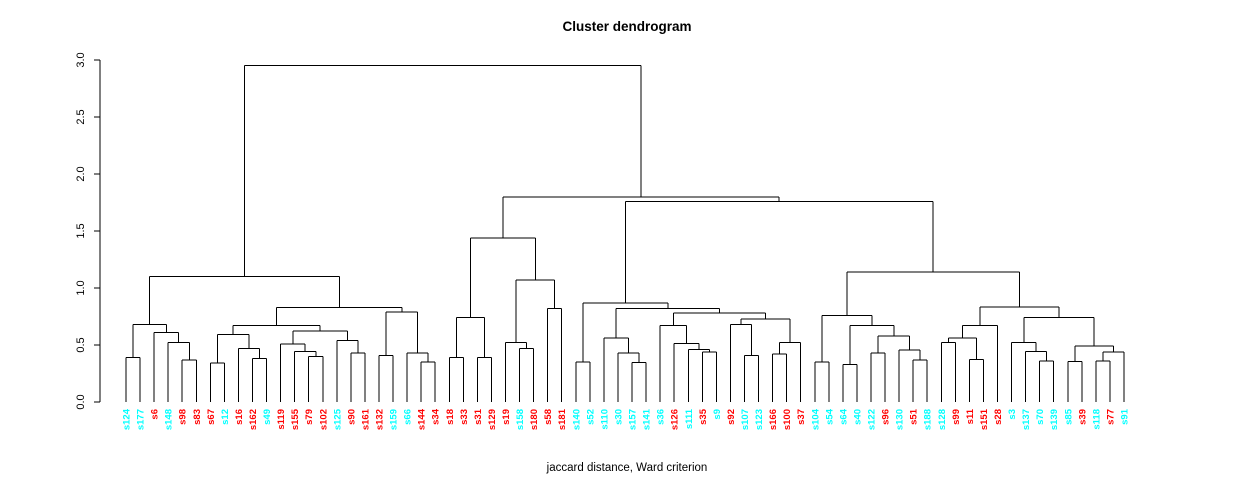 This screenshot has height=500, width=1238. What do you see at coordinates (562, 419) in the screenshot?
I see `leaf-label: s181` at bounding box center [562, 419].